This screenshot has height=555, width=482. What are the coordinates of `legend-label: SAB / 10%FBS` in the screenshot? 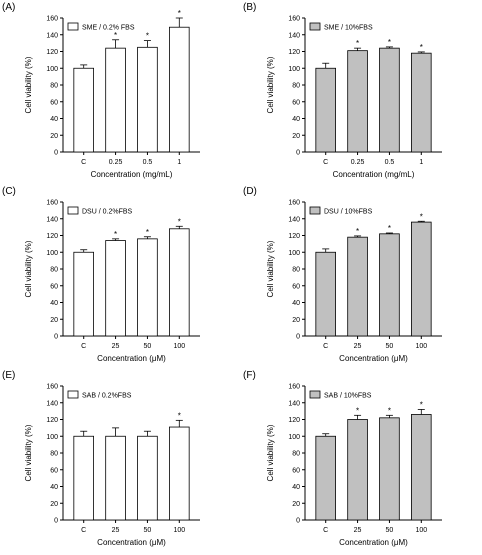 It's located at (348, 396).